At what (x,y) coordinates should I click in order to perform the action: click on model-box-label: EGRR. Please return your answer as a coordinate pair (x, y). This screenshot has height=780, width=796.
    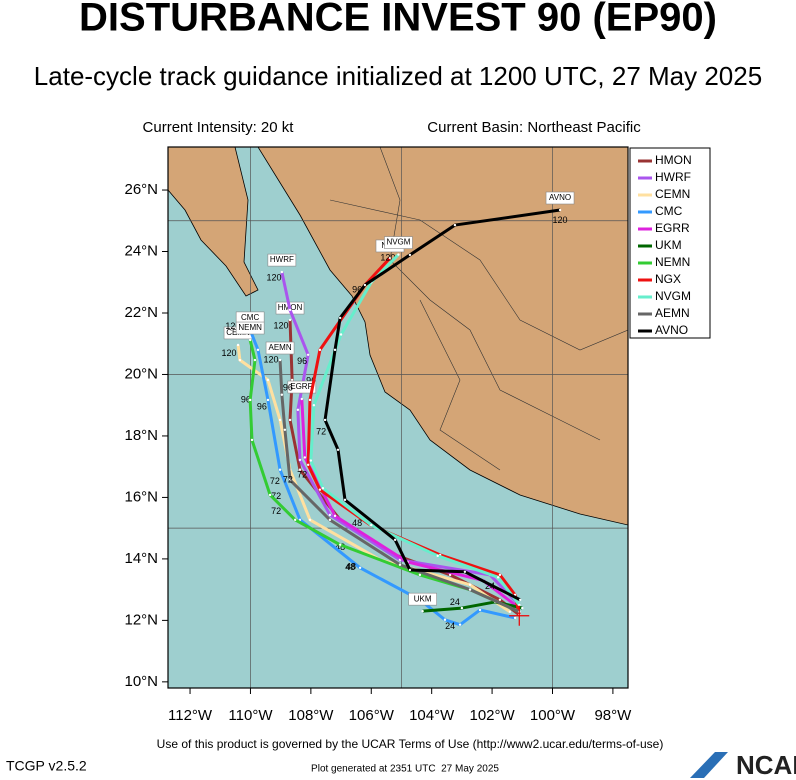
    Looking at the image, I should click on (301, 386).